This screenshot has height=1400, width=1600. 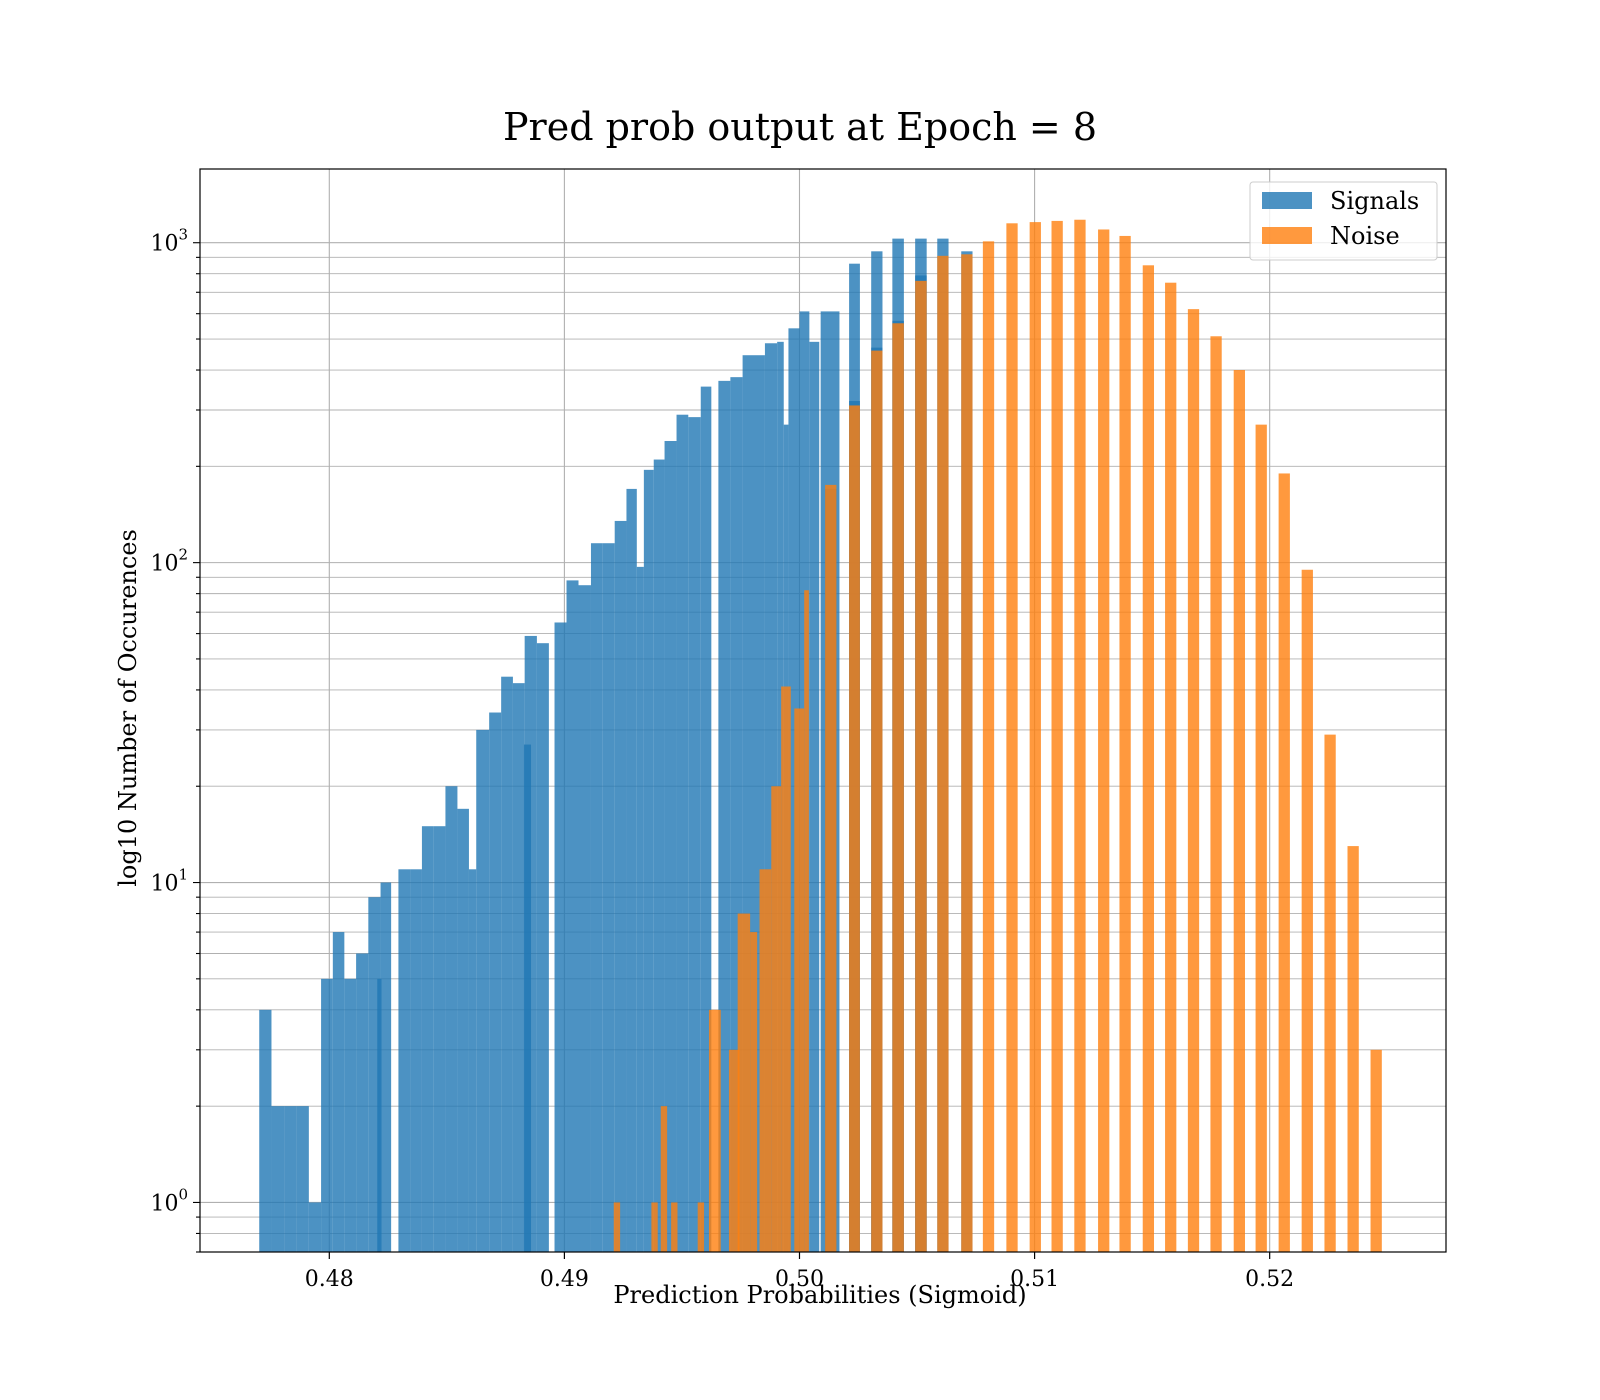 What do you see at coordinates (799, 1279) in the screenshot?
I see `x-tick-label: 0.50` at bounding box center [799, 1279].